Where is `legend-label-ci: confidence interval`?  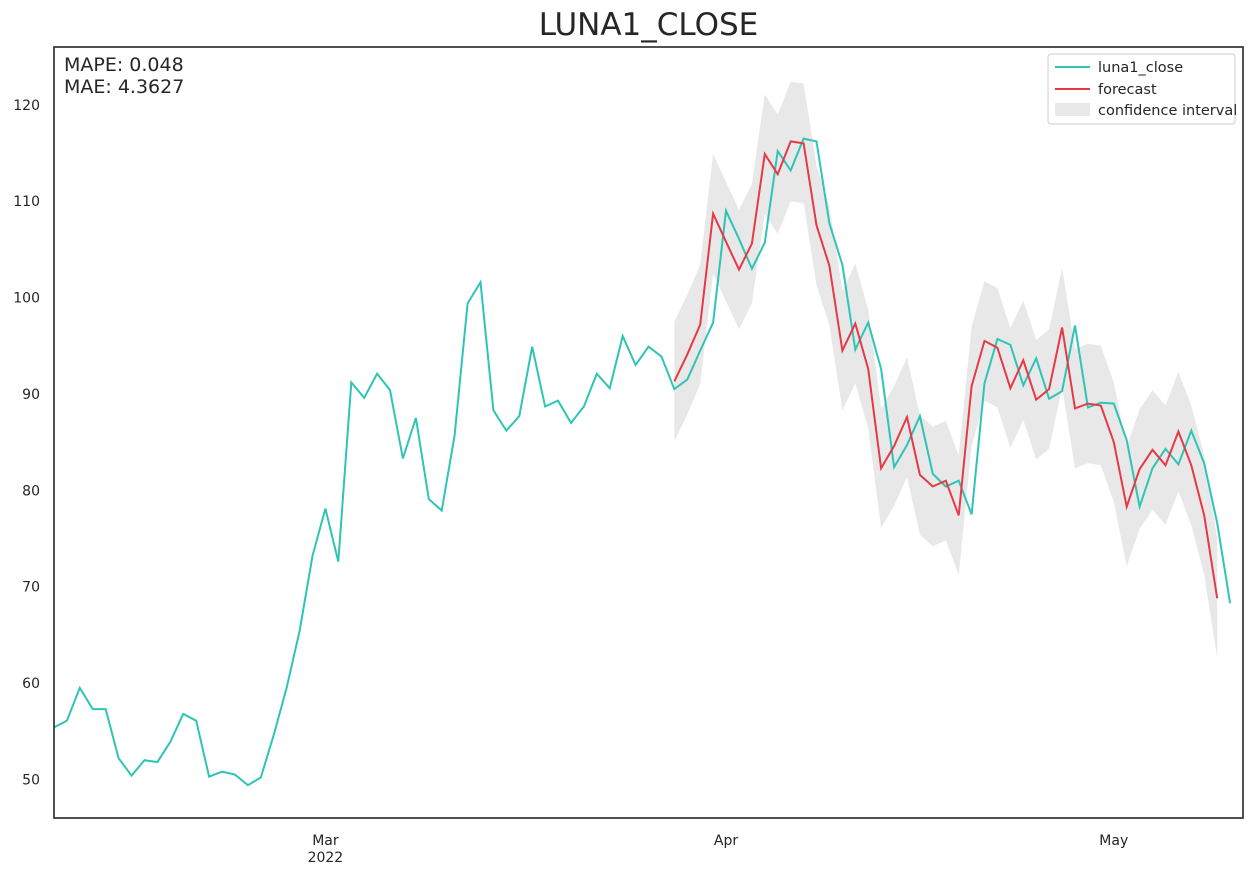 legend-label-ci: confidence interval is located at coordinates (1167, 111).